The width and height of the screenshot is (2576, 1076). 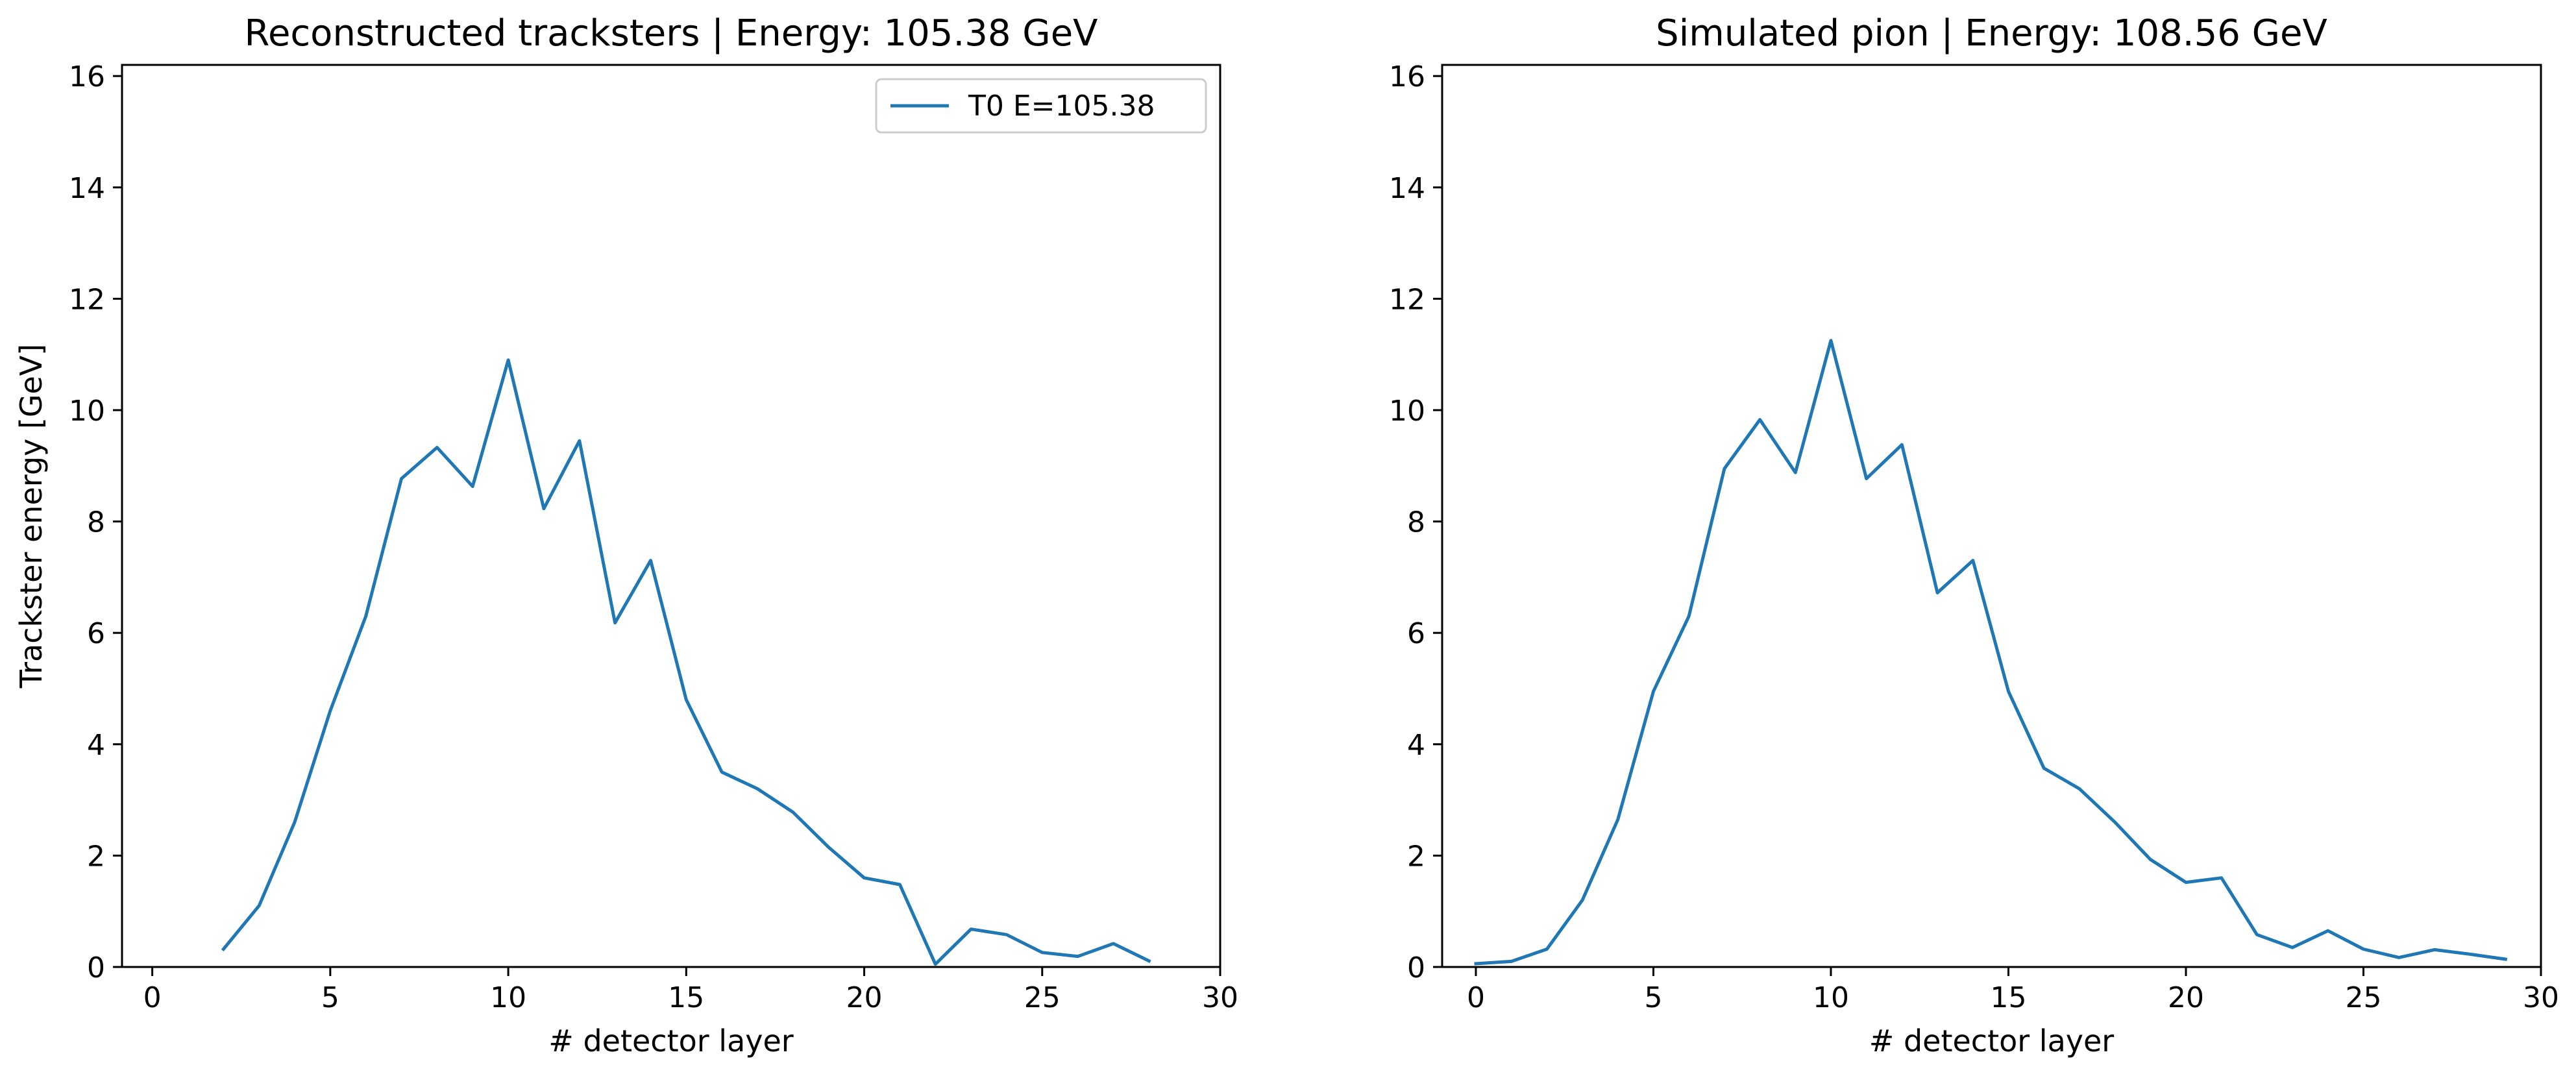 What do you see at coordinates (1061, 106) in the screenshot?
I see `legend-label: T0 E=105.38` at bounding box center [1061, 106].